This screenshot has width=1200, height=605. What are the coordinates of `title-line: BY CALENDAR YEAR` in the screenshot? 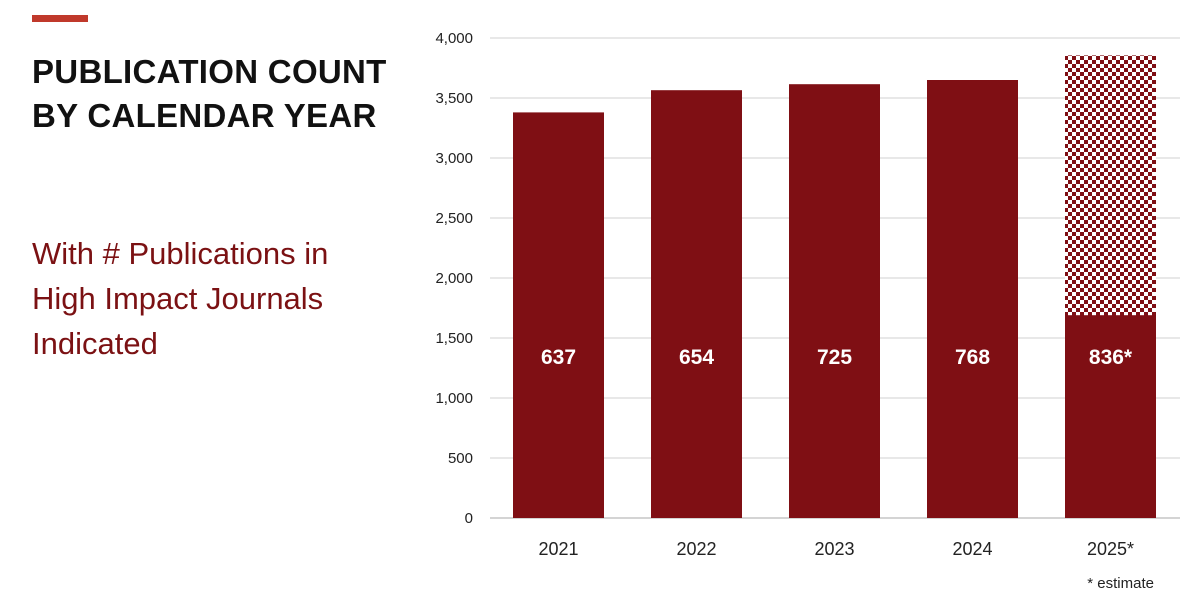 It's located at (204, 115).